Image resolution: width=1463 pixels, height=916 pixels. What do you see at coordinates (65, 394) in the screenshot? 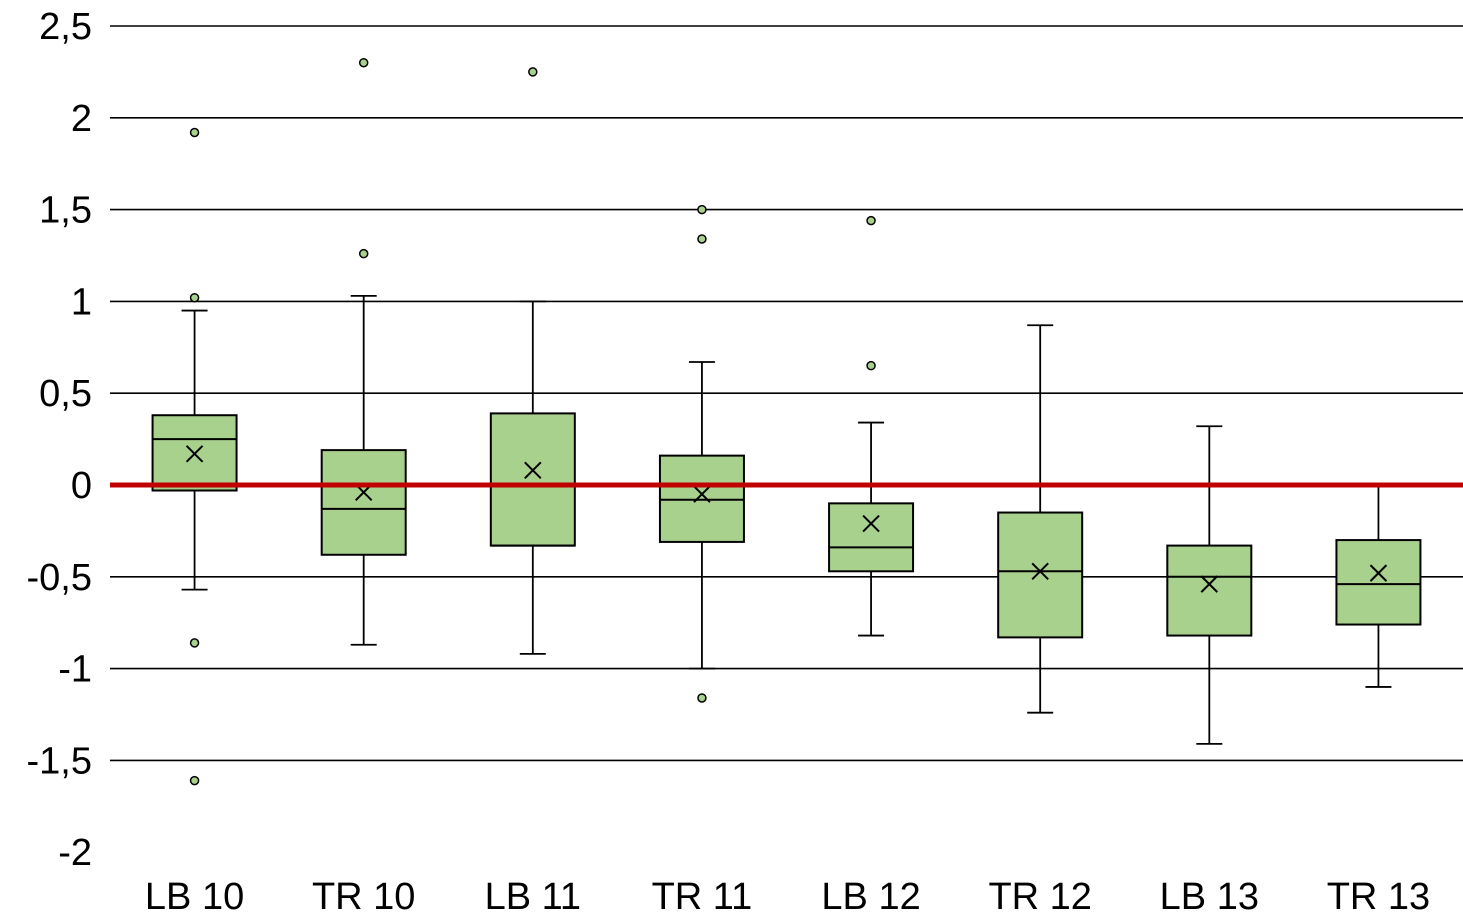
I see `y-tick-label: 0,5` at bounding box center [65, 394].